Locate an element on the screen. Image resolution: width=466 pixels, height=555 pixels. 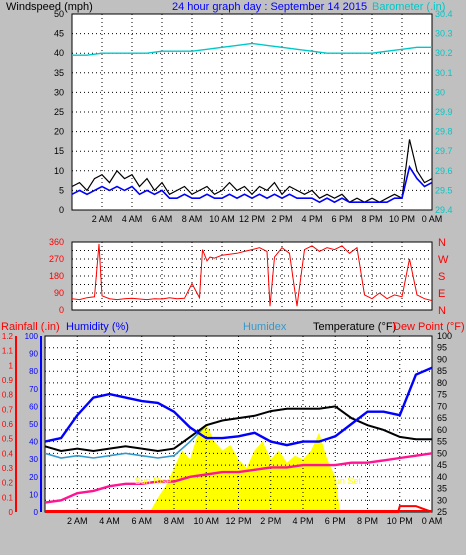
temperature-axis-title: Temperature (°F) is located at coordinates (354, 327).